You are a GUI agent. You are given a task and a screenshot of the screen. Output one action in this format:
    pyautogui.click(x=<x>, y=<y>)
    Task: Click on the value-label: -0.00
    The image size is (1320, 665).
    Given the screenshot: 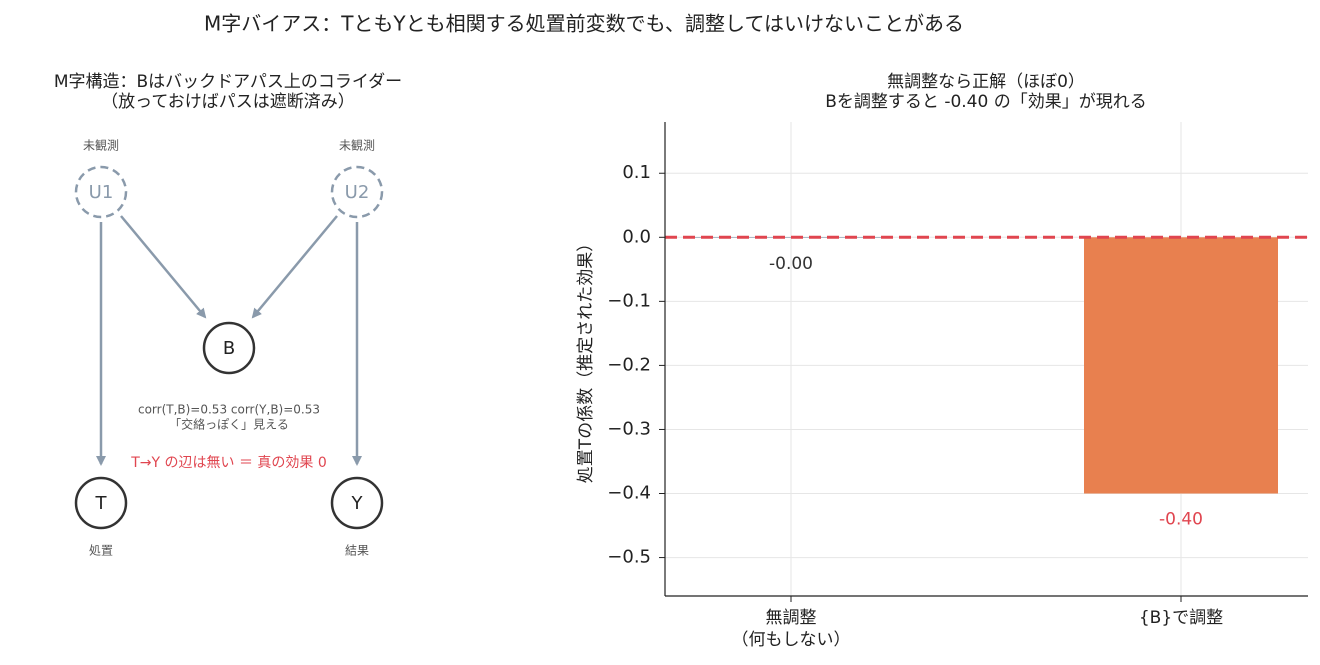 What is the action you would take?
    pyautogui.click(x=791, y=264)
    